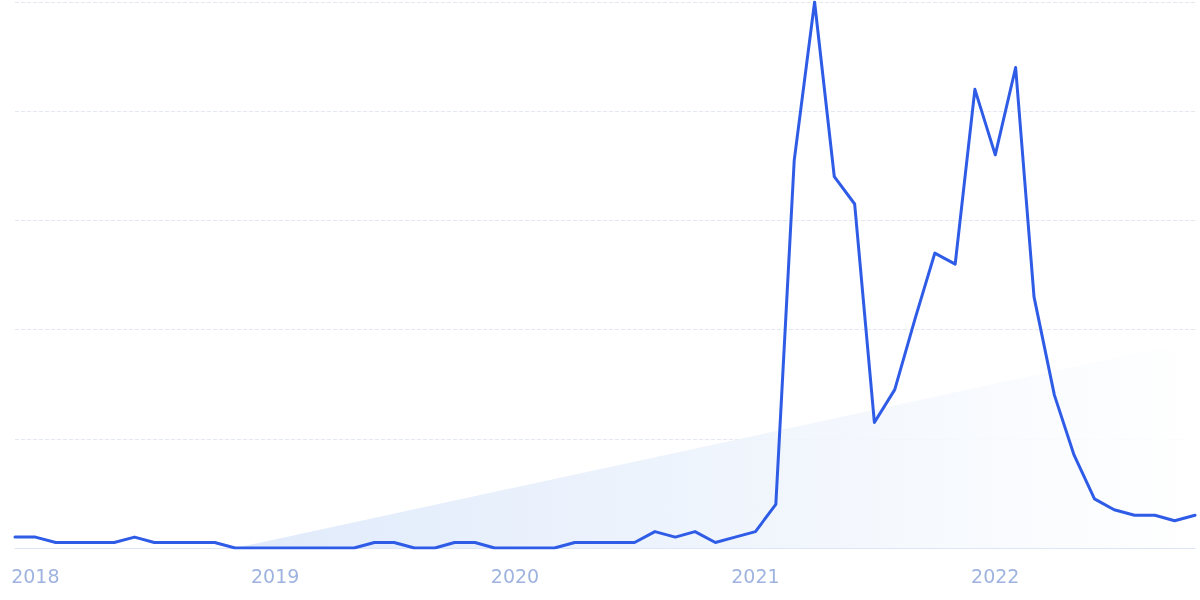  Describe the element at coordinates (275, 575) in the screenshot. I see `x-tick-label: 2019` at that location.